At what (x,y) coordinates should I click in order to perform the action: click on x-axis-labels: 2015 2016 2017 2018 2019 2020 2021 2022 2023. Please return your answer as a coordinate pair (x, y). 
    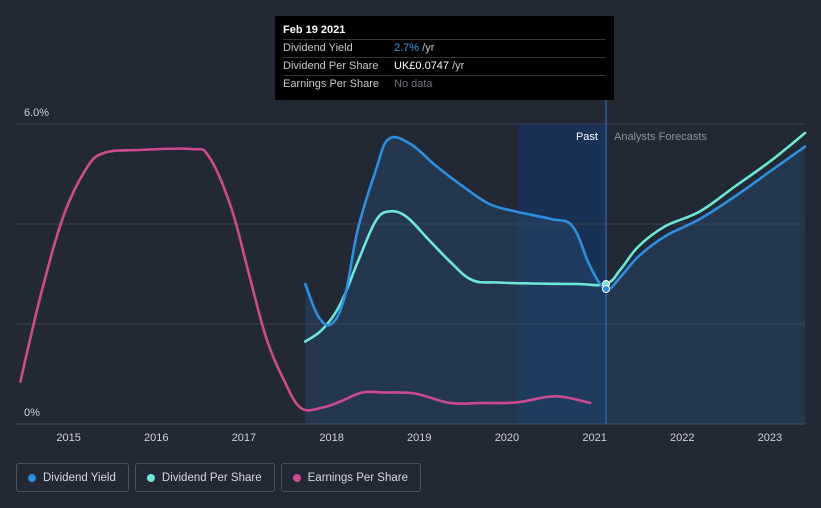
    Looking at the image, I should click on (419, 438).